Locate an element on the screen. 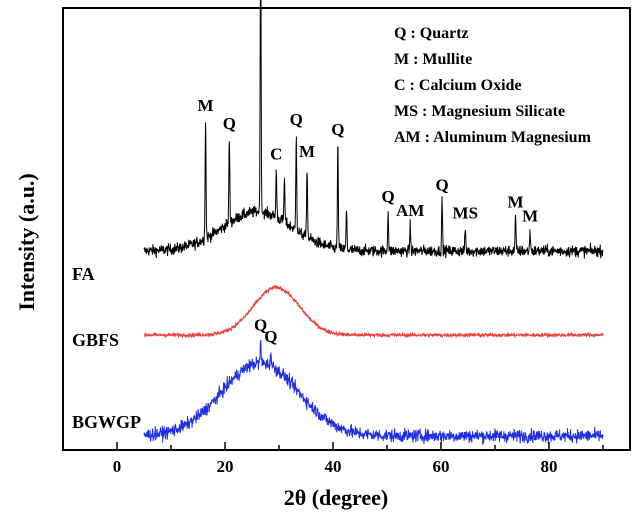 The image size is (640, 515). peak-label-fa-3: C is located at coordinates (276, 154).